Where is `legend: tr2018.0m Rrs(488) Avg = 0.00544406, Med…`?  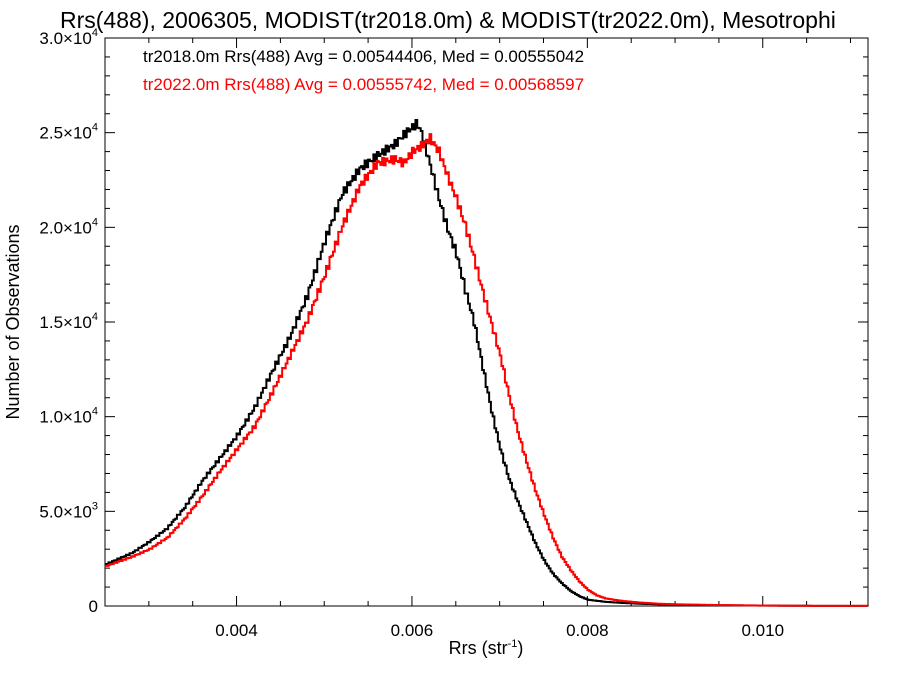 legend: tr2018.0m Rrs(488) Avg = 0.00544406, Med… is located at coordinates (363, 70).